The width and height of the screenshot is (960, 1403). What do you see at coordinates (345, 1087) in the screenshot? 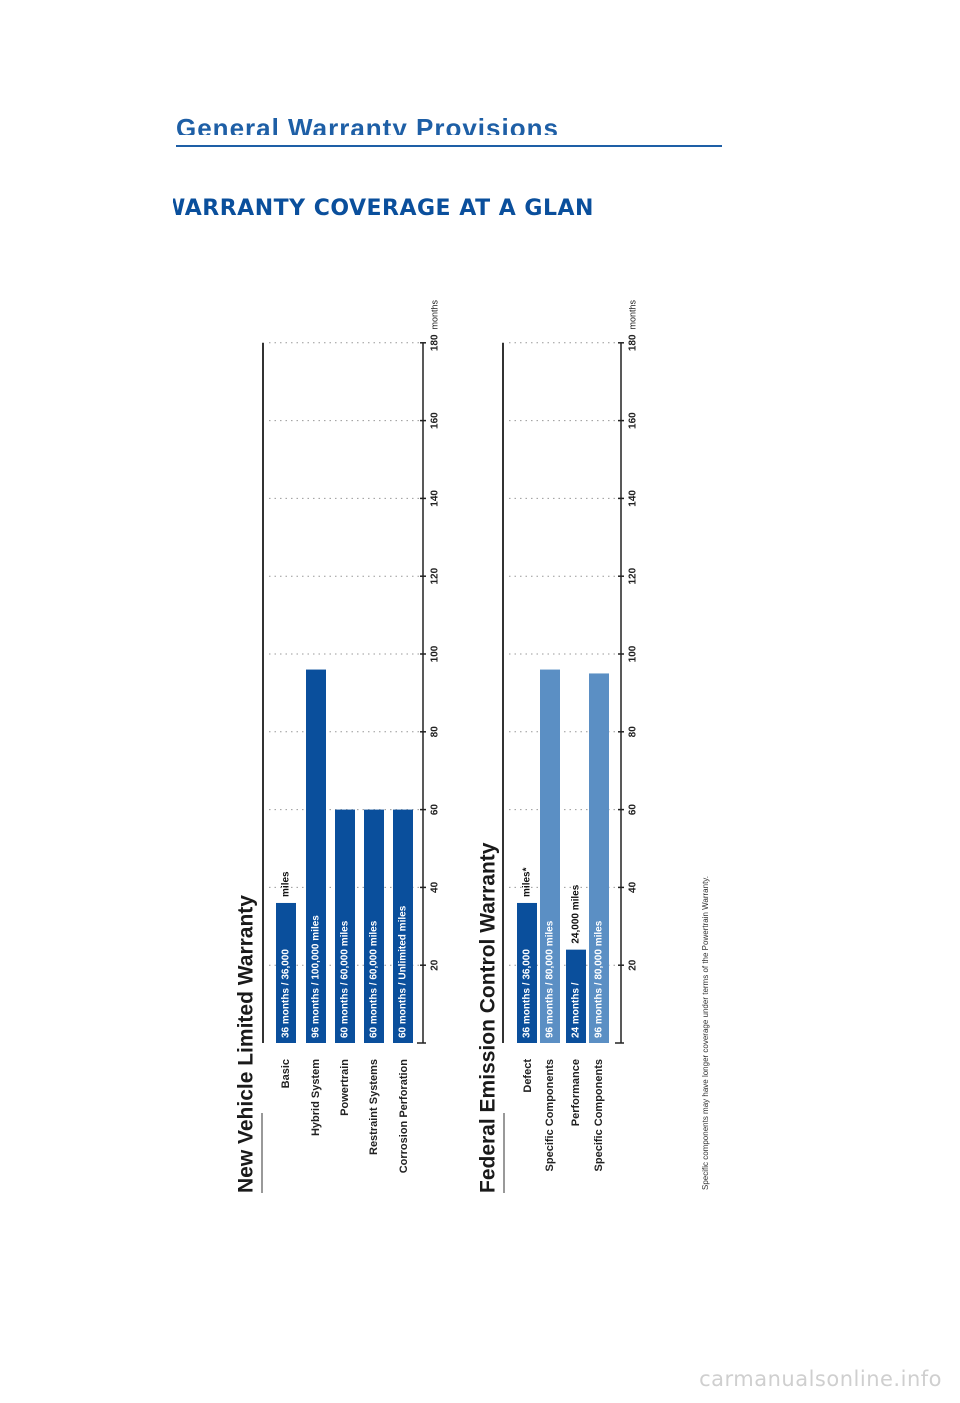
I see `category-label: Powertrain` at bounding box center [345, 1087].